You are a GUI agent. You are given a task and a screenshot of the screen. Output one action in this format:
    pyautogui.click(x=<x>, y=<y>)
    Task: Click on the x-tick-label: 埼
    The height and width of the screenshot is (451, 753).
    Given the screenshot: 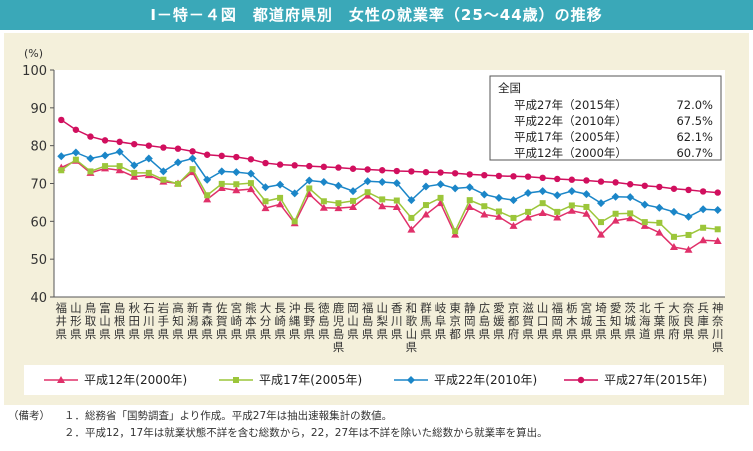 What is the action you would take?
    pyautogui.click(x=601, y=308)
    